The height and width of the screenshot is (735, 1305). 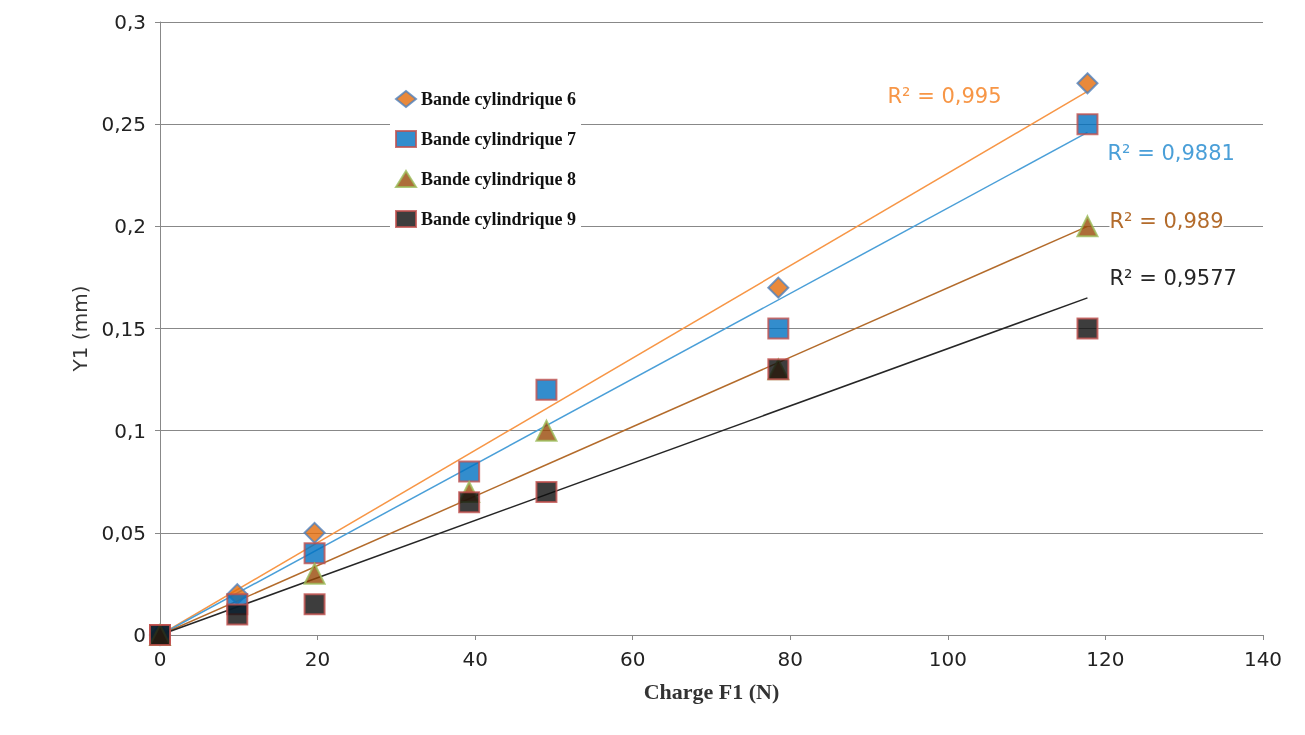 I want to click on x-tick-label: 0, so click(x=160, y=659).